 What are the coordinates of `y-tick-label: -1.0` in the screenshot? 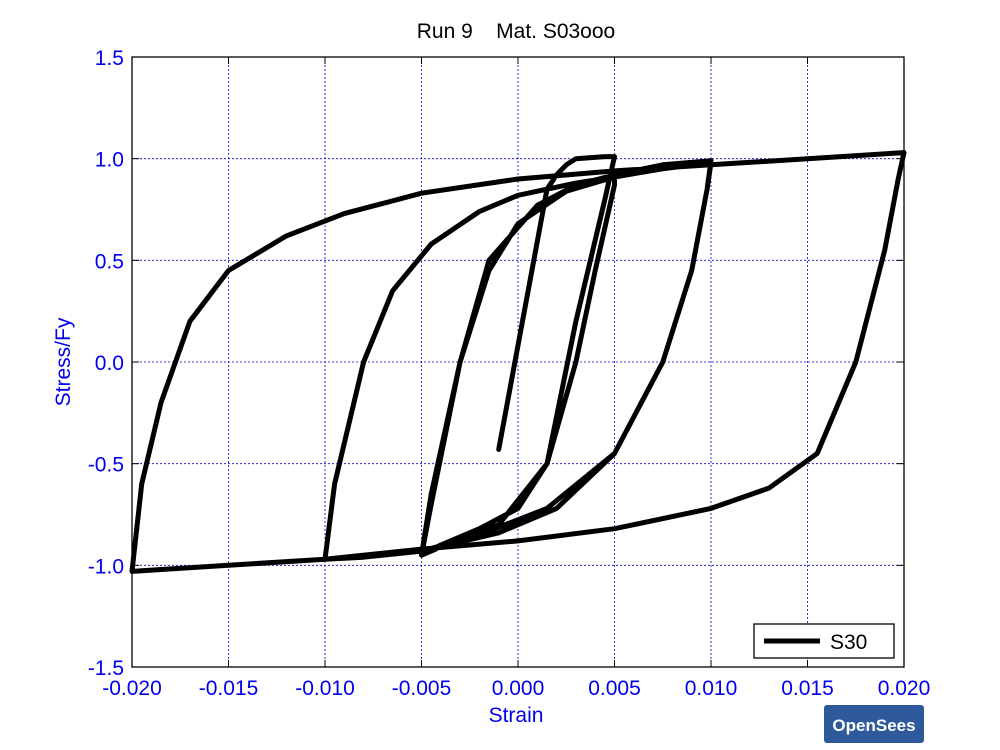 It's located at (106, 566).